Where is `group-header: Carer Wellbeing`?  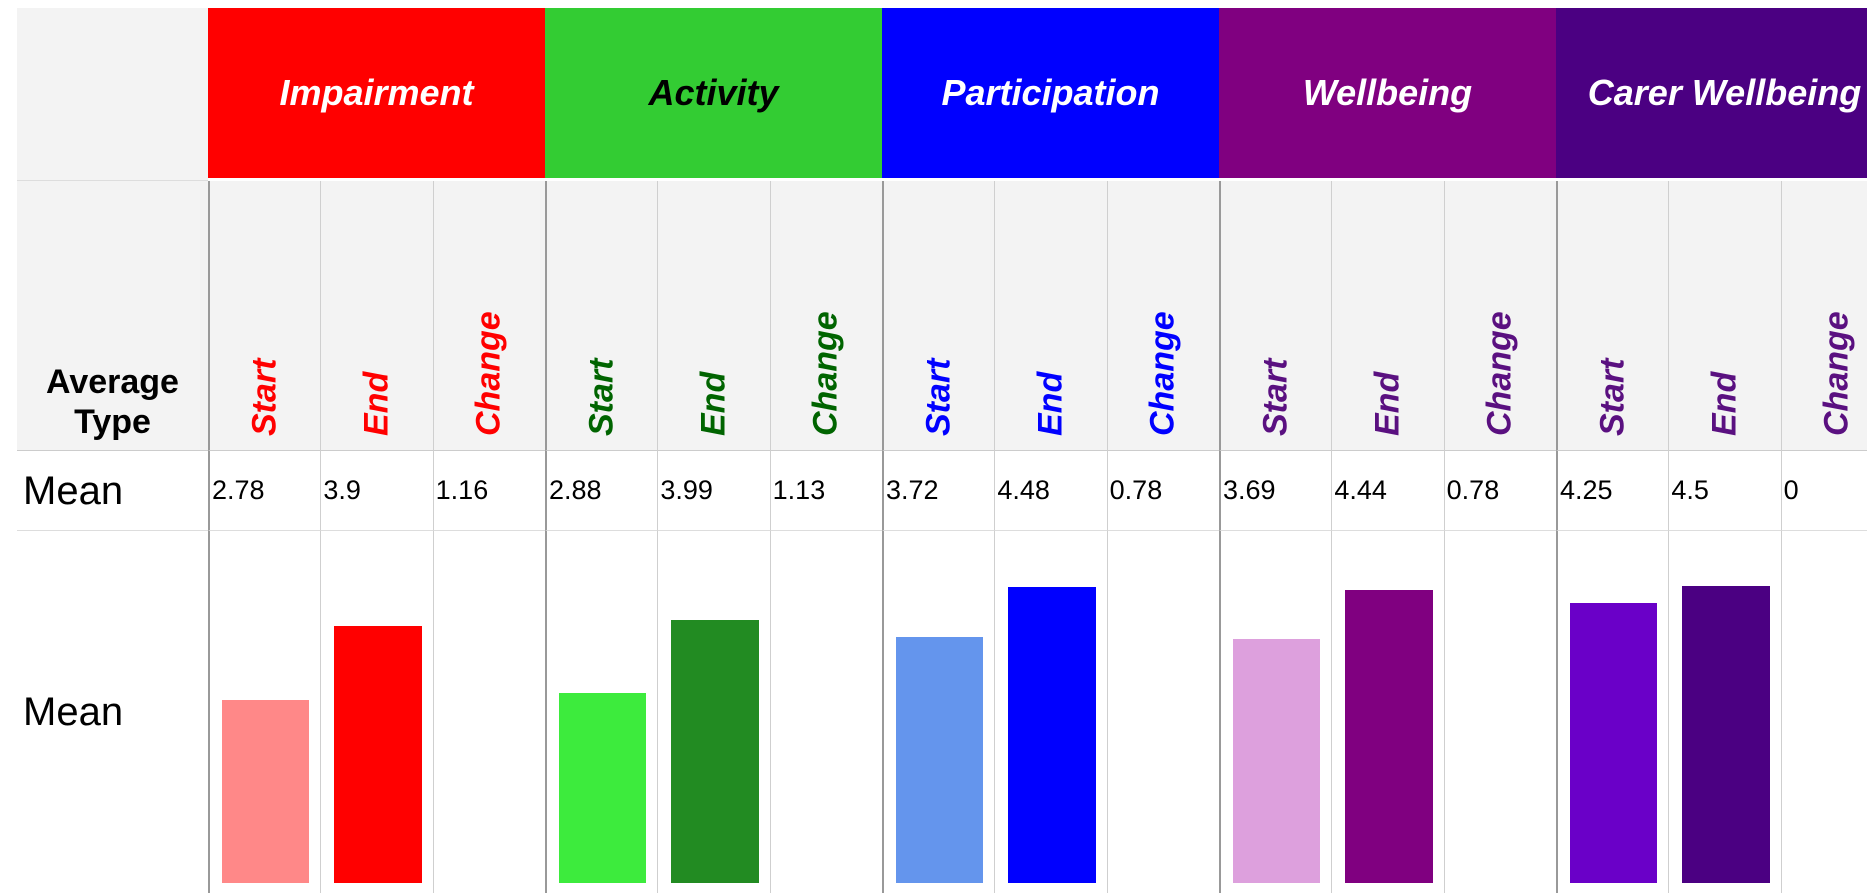
group-header: Carer Wellbeing is located at coordinates (1711, 94).